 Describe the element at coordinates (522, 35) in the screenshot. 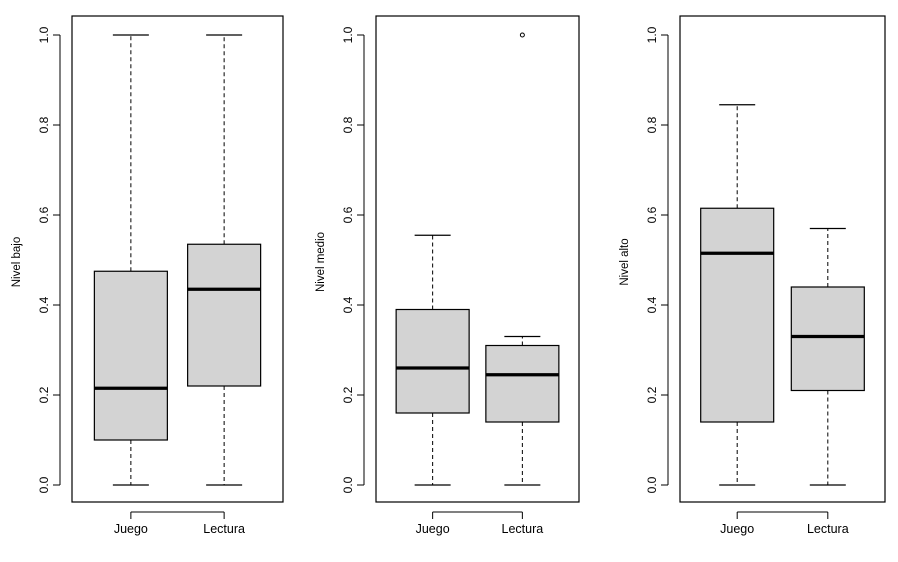

I see `outlier-point` at that location.